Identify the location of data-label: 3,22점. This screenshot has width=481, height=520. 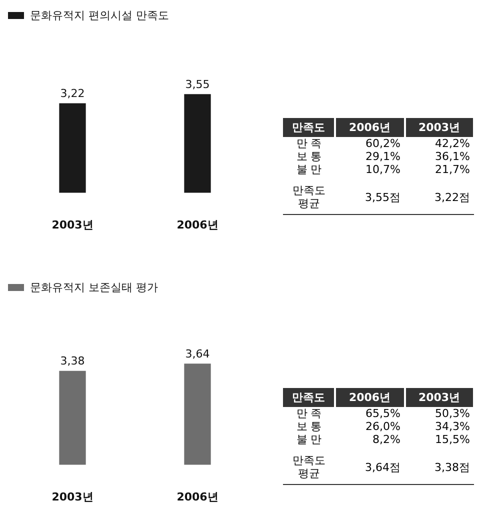
(439, 195).